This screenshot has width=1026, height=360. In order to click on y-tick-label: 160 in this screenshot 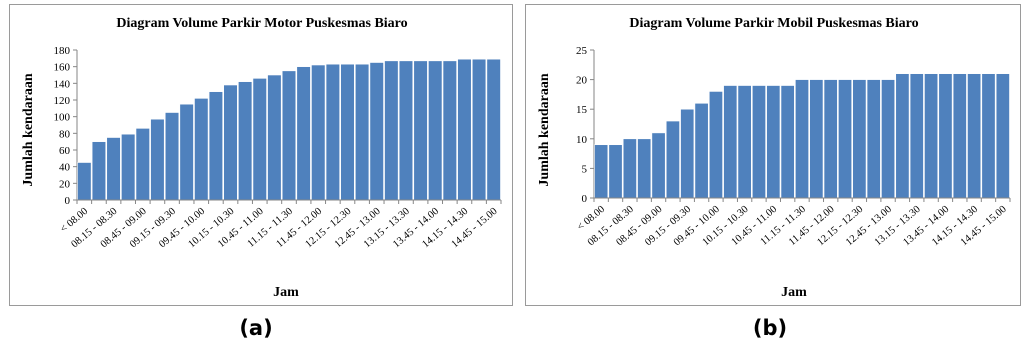, I will do `click(62, 68)`.